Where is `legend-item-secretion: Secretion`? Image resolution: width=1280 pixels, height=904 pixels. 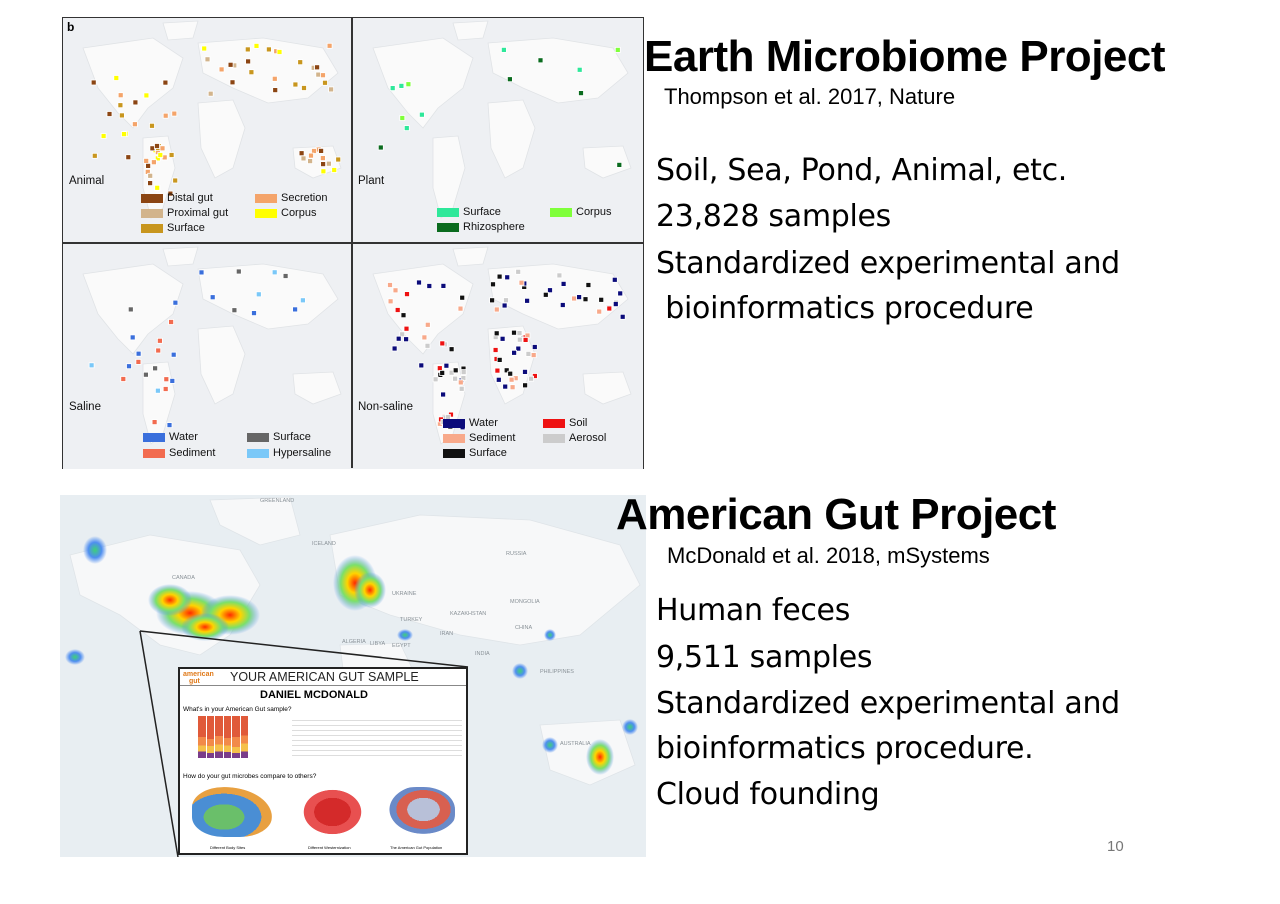
legend-item-secretion: Secretion is located at coordinates (291, 198).